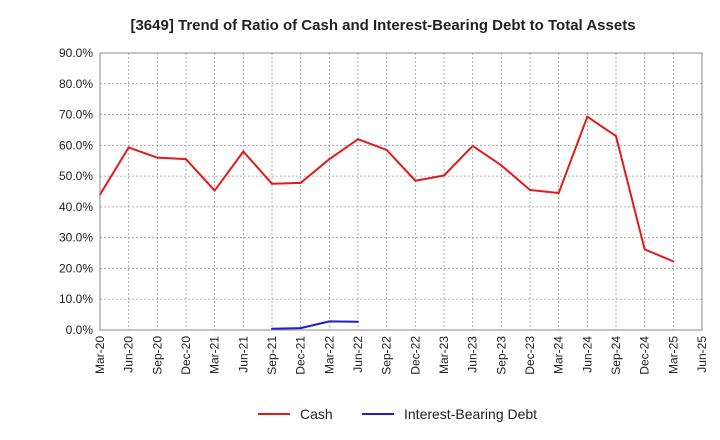 The width and height of the screenshot is (720, 440). I want to click on x-tick-label: Sep-21, so click(272, 355).